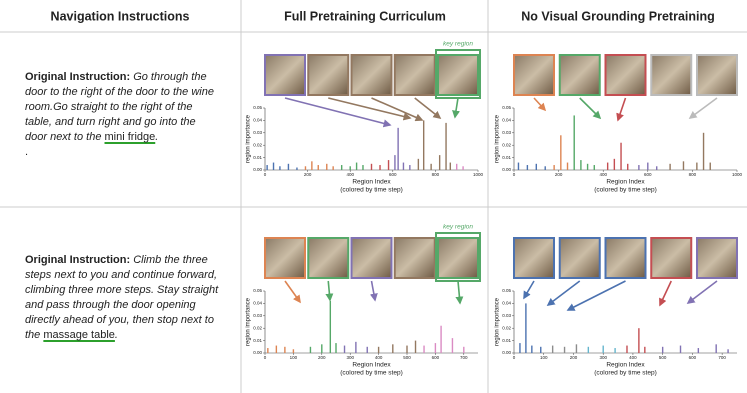 Image resolution: width=747 pixels, height=393 pixels. I want to click on column-header: No Visual Grounding Pretraining, so click(618, 16).